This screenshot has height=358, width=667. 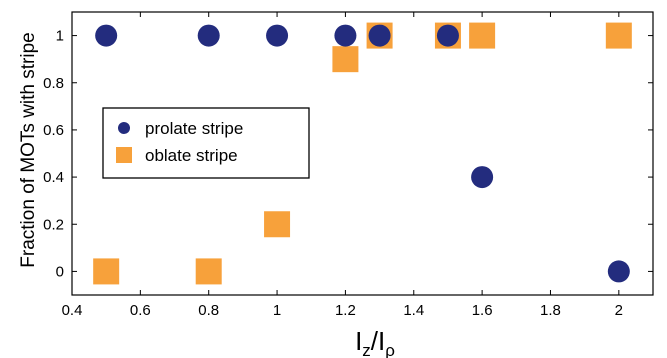 What do you see at coordinates (194, 128) in the screenshot?
I see `legend-prolate-label: prolate stripe` at bounding box center [194, 128].